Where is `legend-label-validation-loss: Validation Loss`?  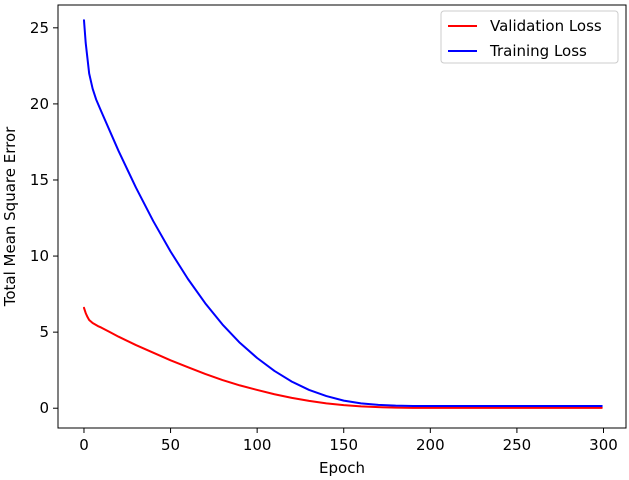 legend-label-validation-loss: Validation Loss is located at coordinates (546, 26).